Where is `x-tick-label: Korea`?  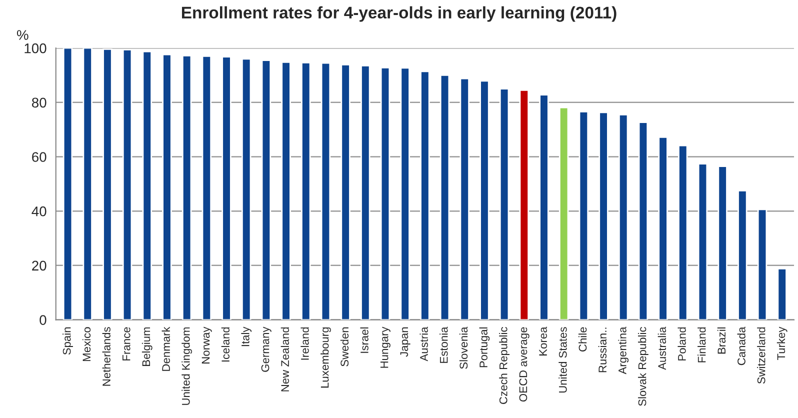
x-tick-label: Korea is located at coordinates (543, 341).